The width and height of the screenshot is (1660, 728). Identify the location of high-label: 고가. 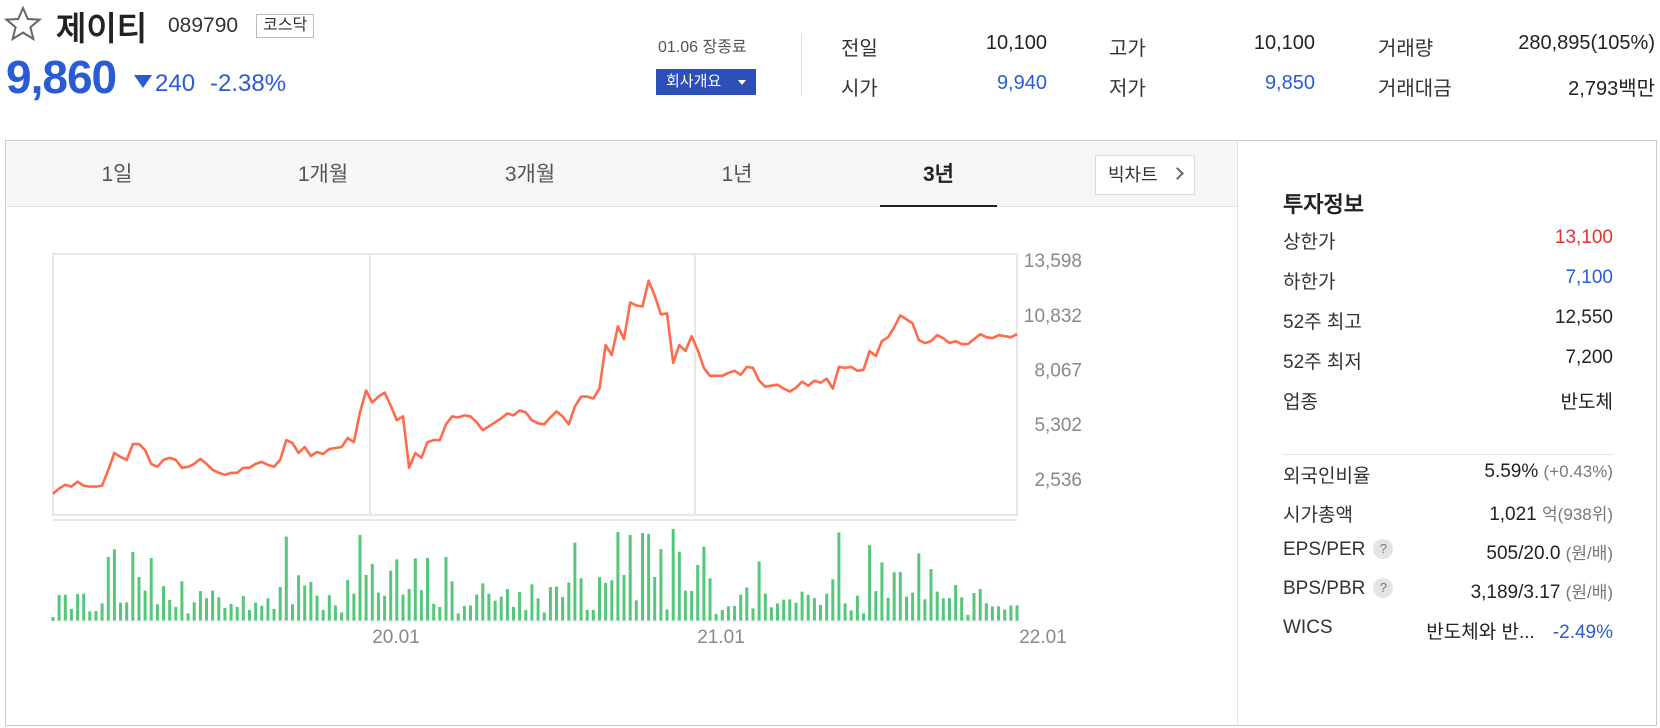
(1127, 49).